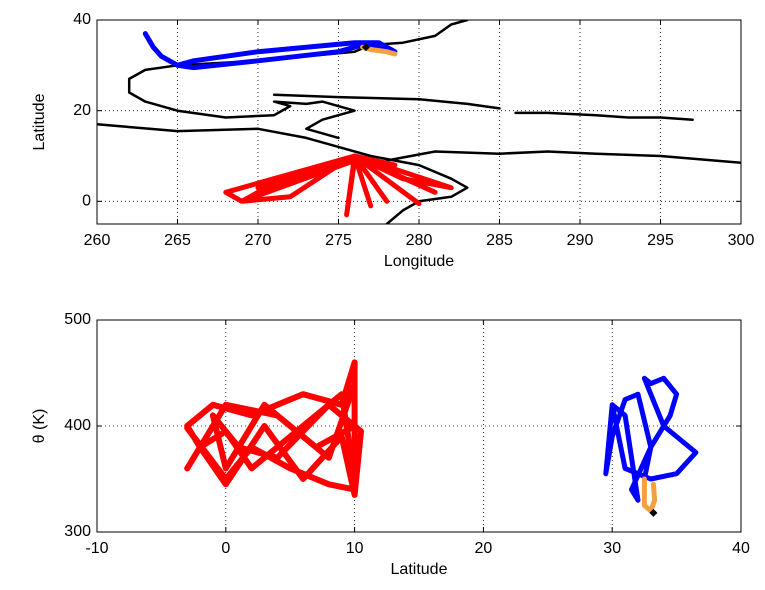  I want to click on x-tick-label: 275, so click(338, 240).